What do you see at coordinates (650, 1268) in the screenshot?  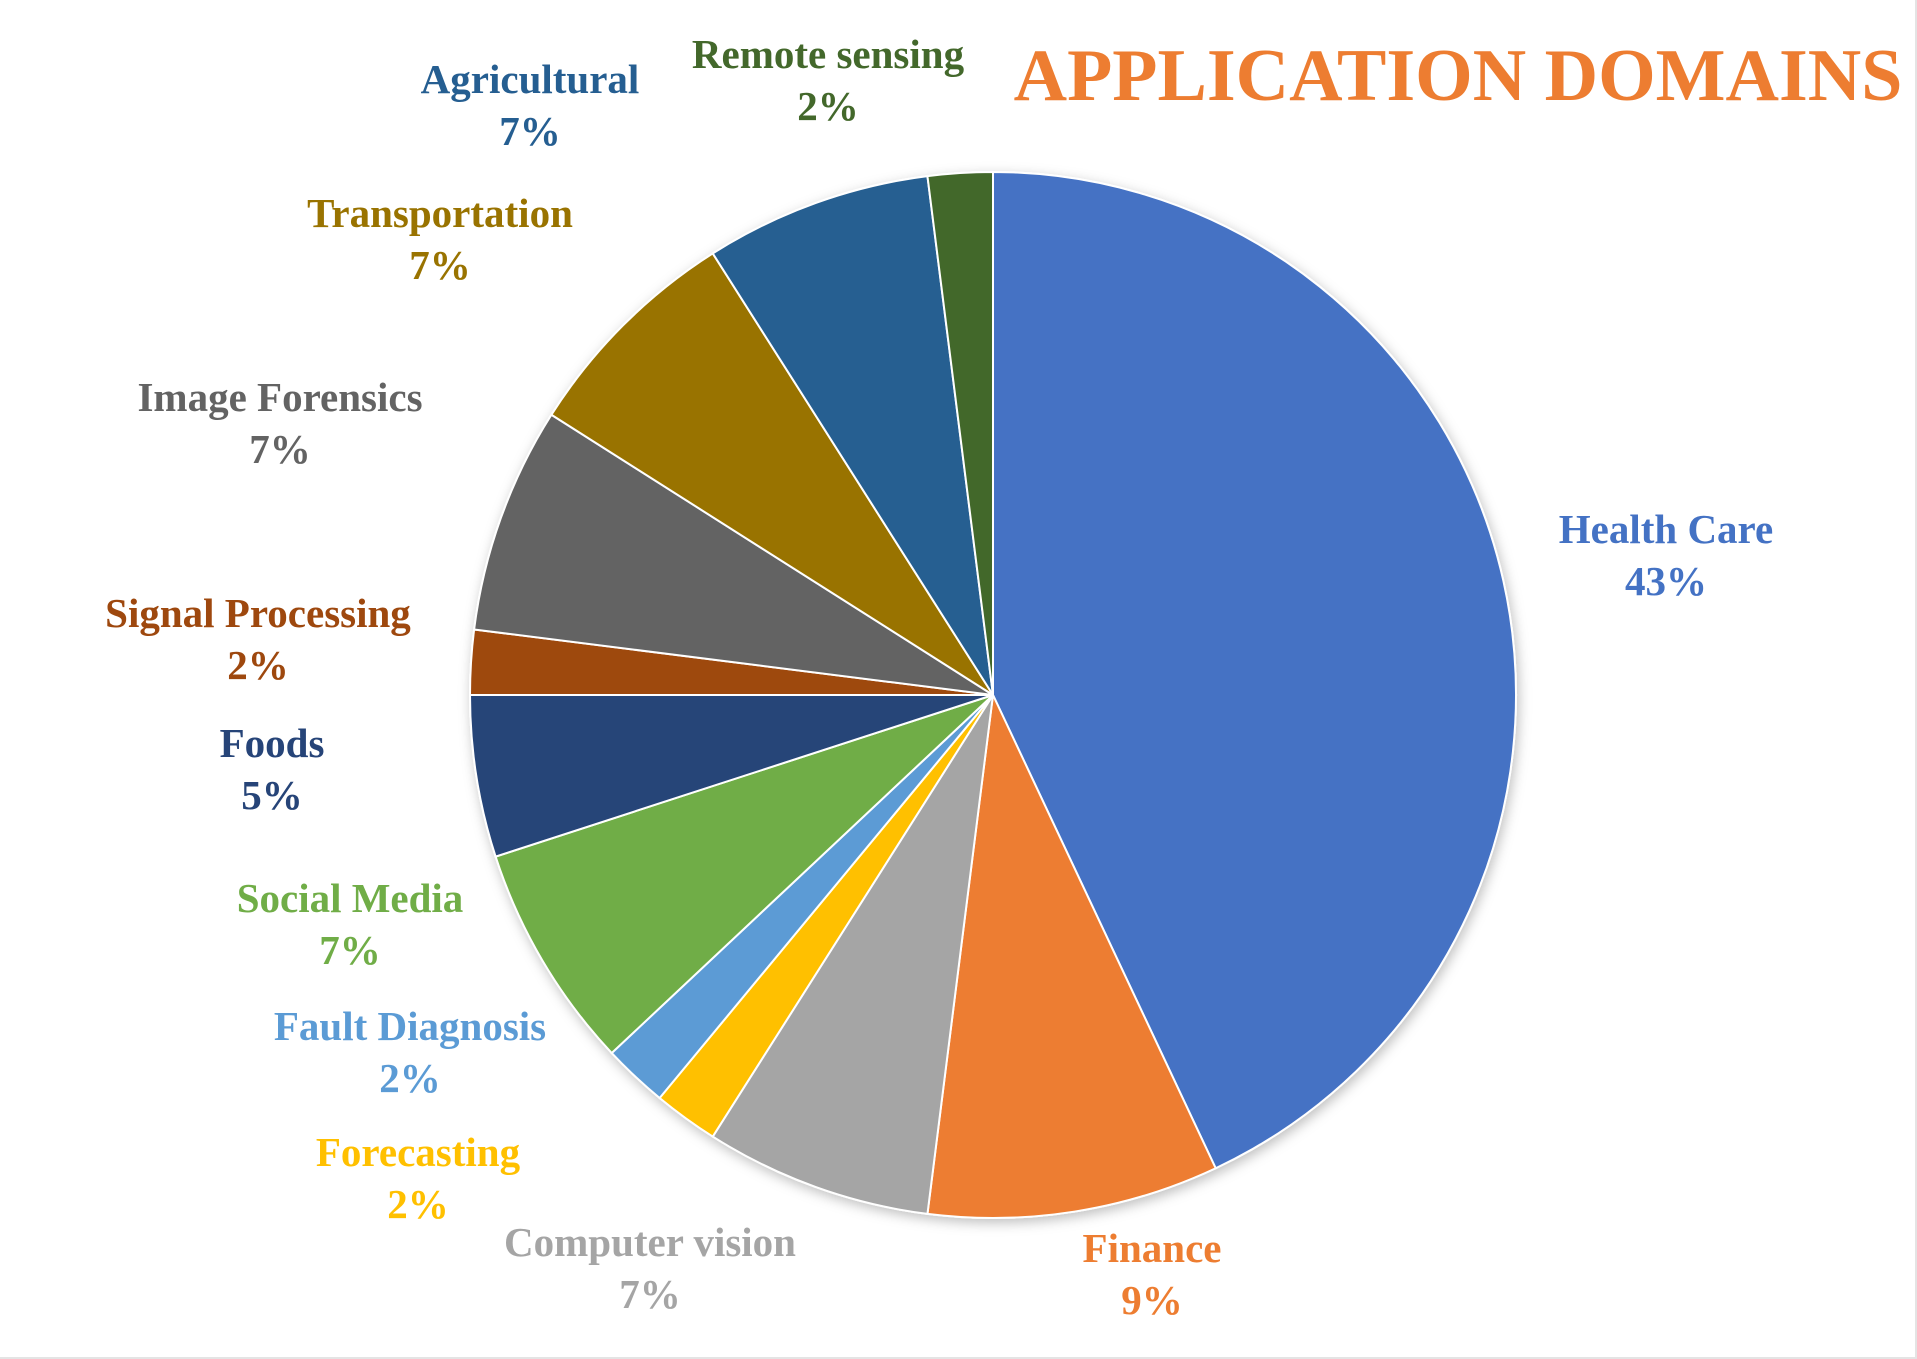 I see `slice-label-computer-vision: Computer vision 7%` at bounding box center [650, 1268].